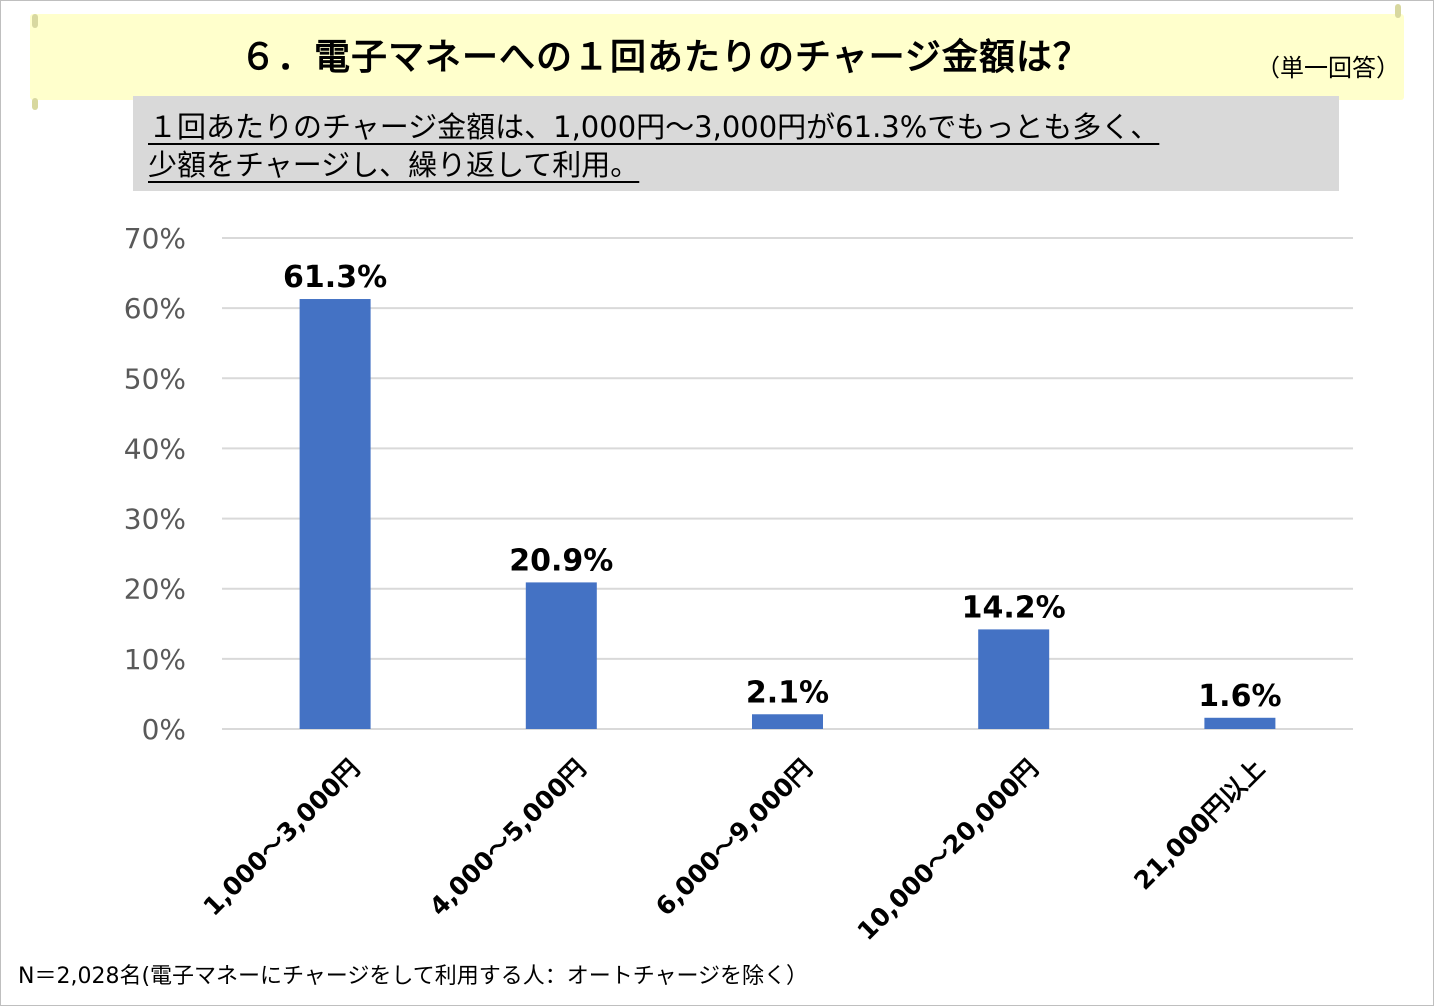  What do you see at coordinates (948, 850) in the screenshot?
I see `x-category-label: 10,000～20,000円` at bounding box center [948, 850].